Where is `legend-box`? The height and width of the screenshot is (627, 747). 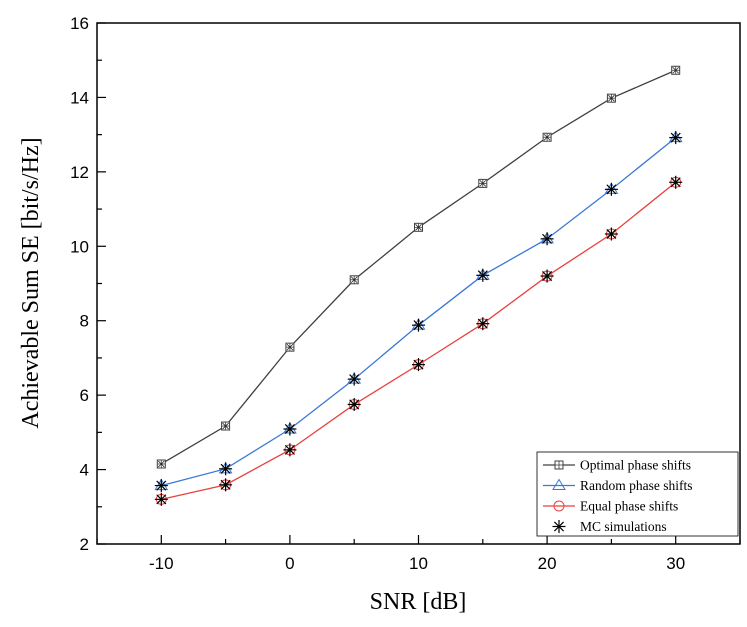
legend-box is located at coordinates (637, 494).